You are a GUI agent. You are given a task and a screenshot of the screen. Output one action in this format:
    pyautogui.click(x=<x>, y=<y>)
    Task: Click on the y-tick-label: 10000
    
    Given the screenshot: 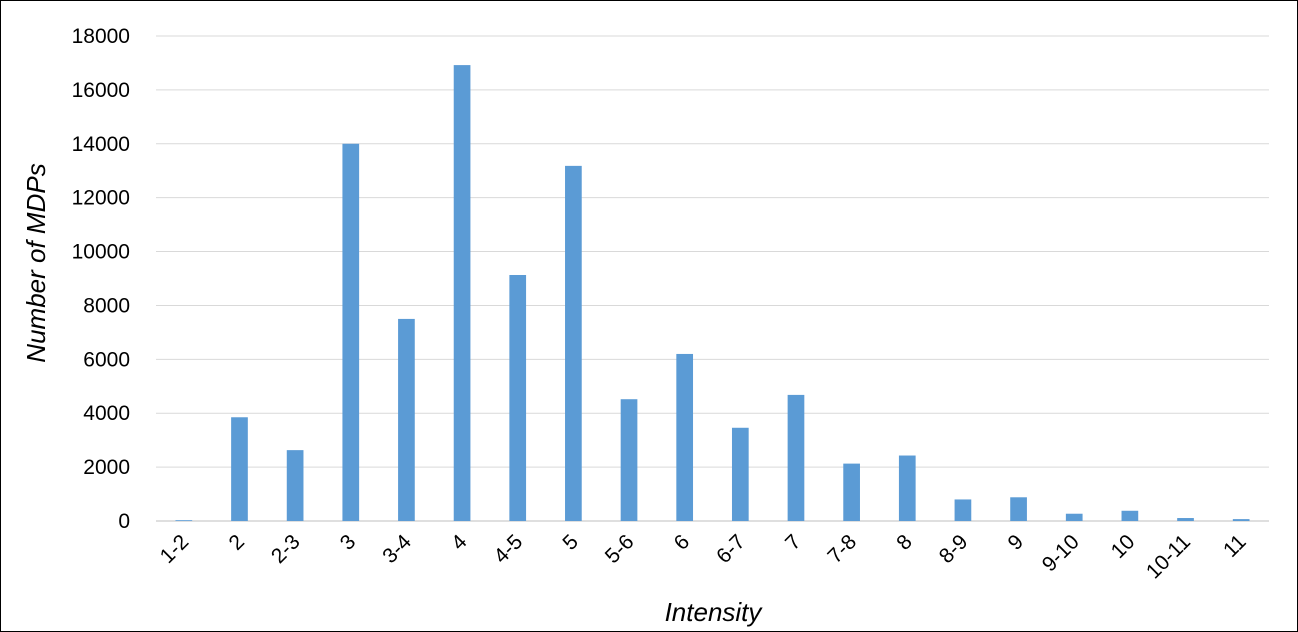 What is the action you would take?
    pyautogui.click(x=101, y=252)
    